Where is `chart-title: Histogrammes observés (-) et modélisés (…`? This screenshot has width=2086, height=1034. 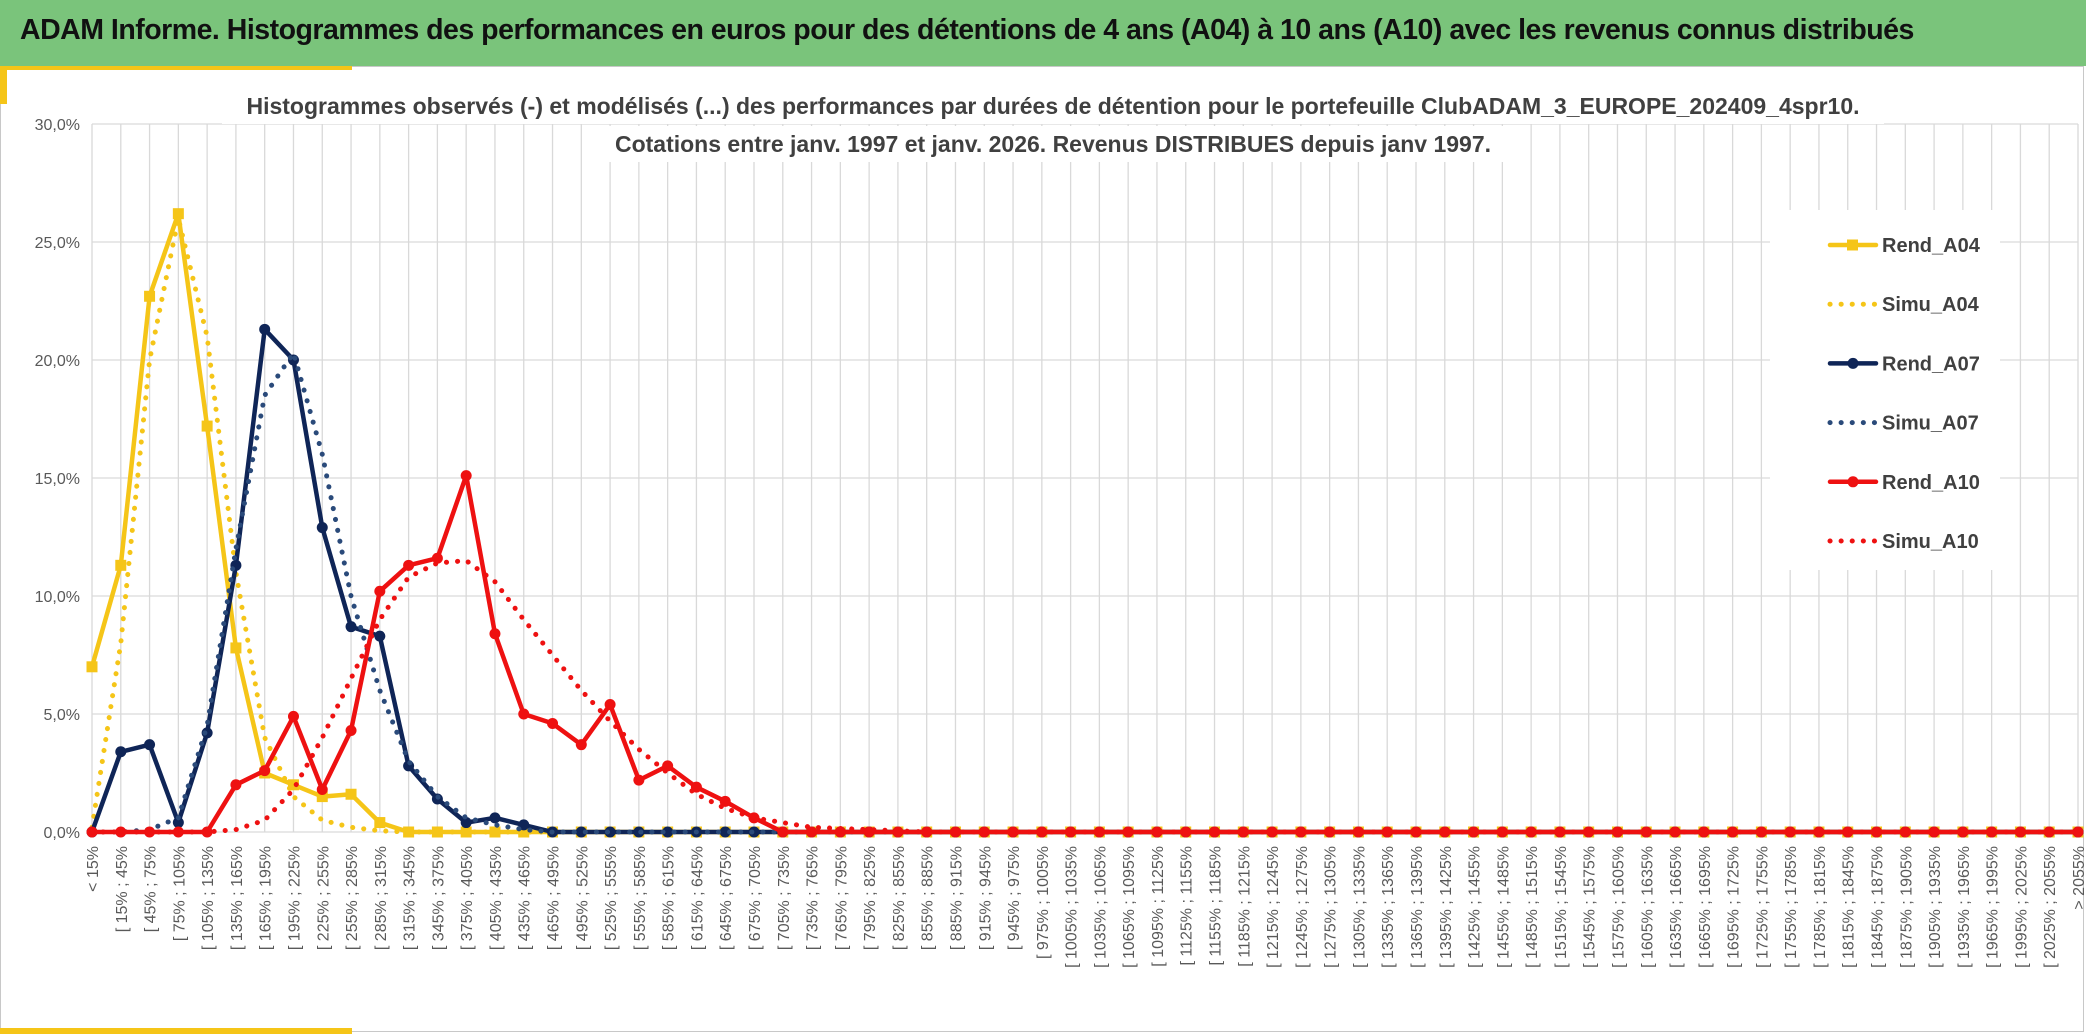
chart-title: Histogrammes observés (-) et modélisés (… is located at coordinates (1052, 106).